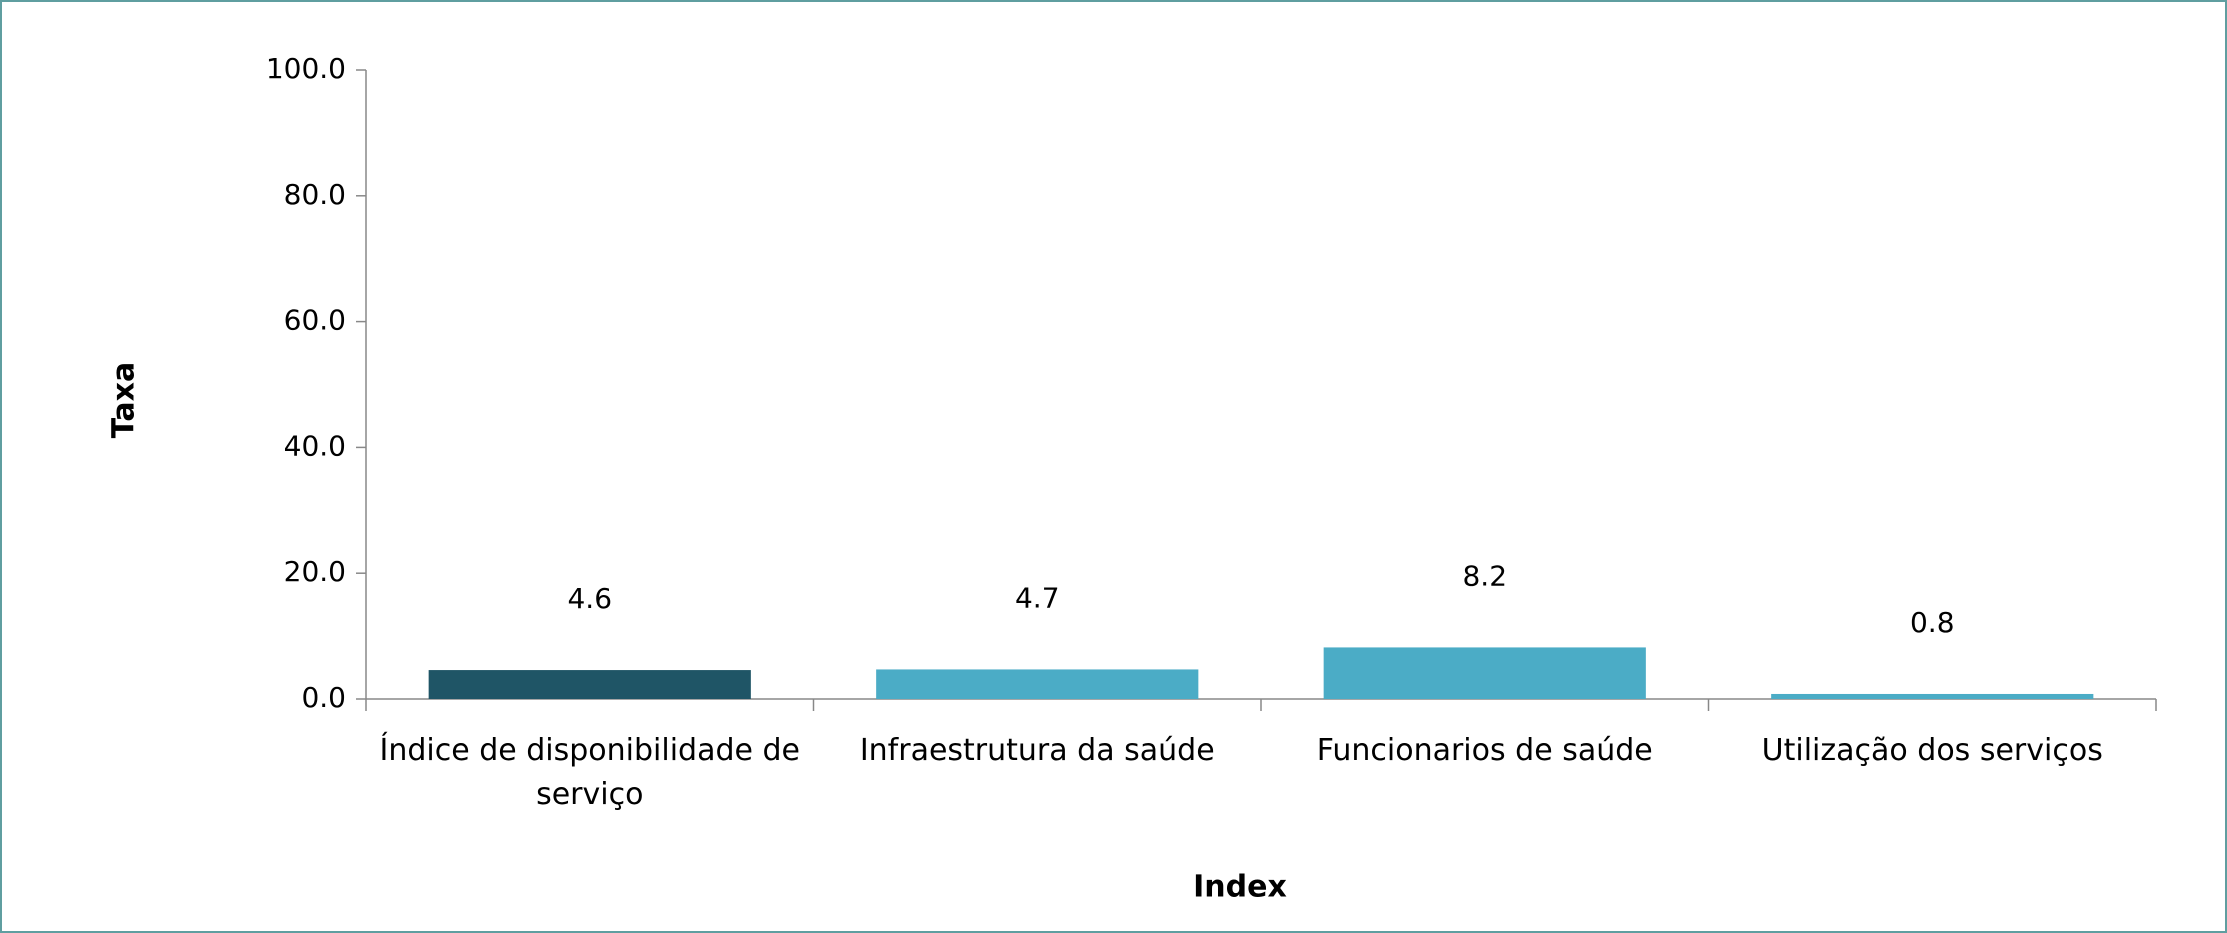 The image size is (2227, 933). I want to click on data-label: 4.7, so click(1037, 597).